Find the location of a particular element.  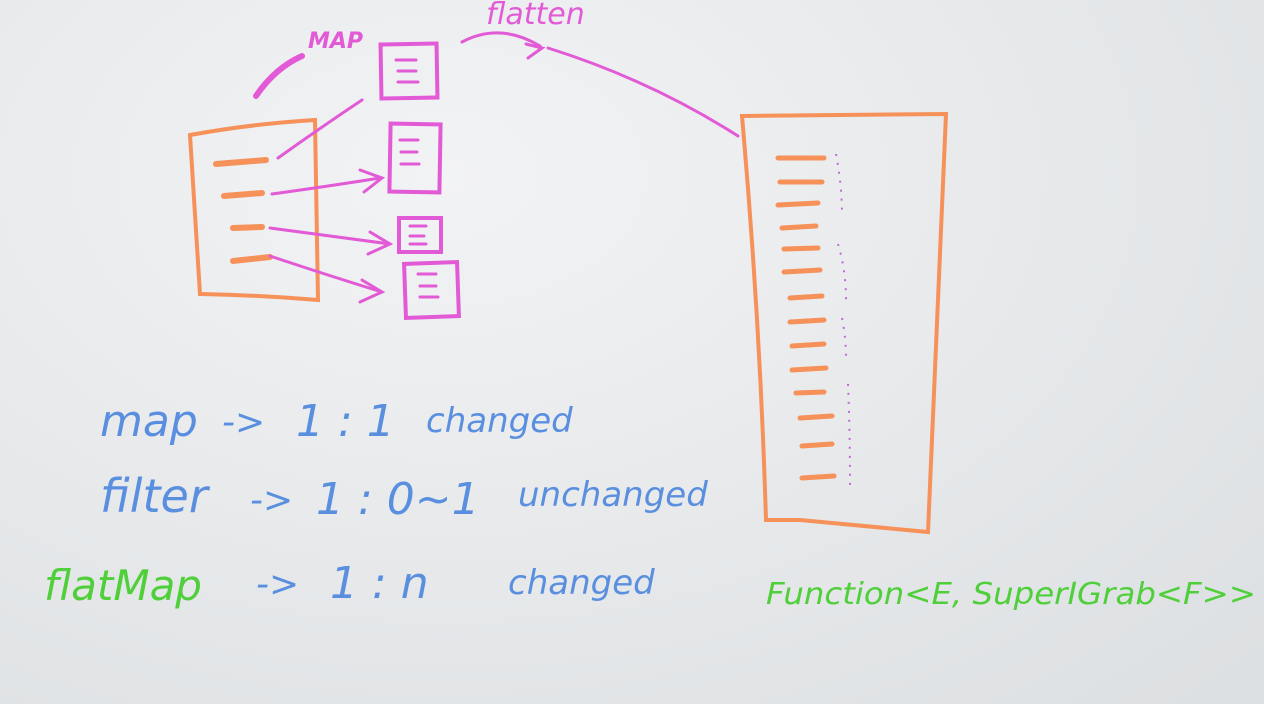

flatten-arrow is located at coordinates (600, 84).